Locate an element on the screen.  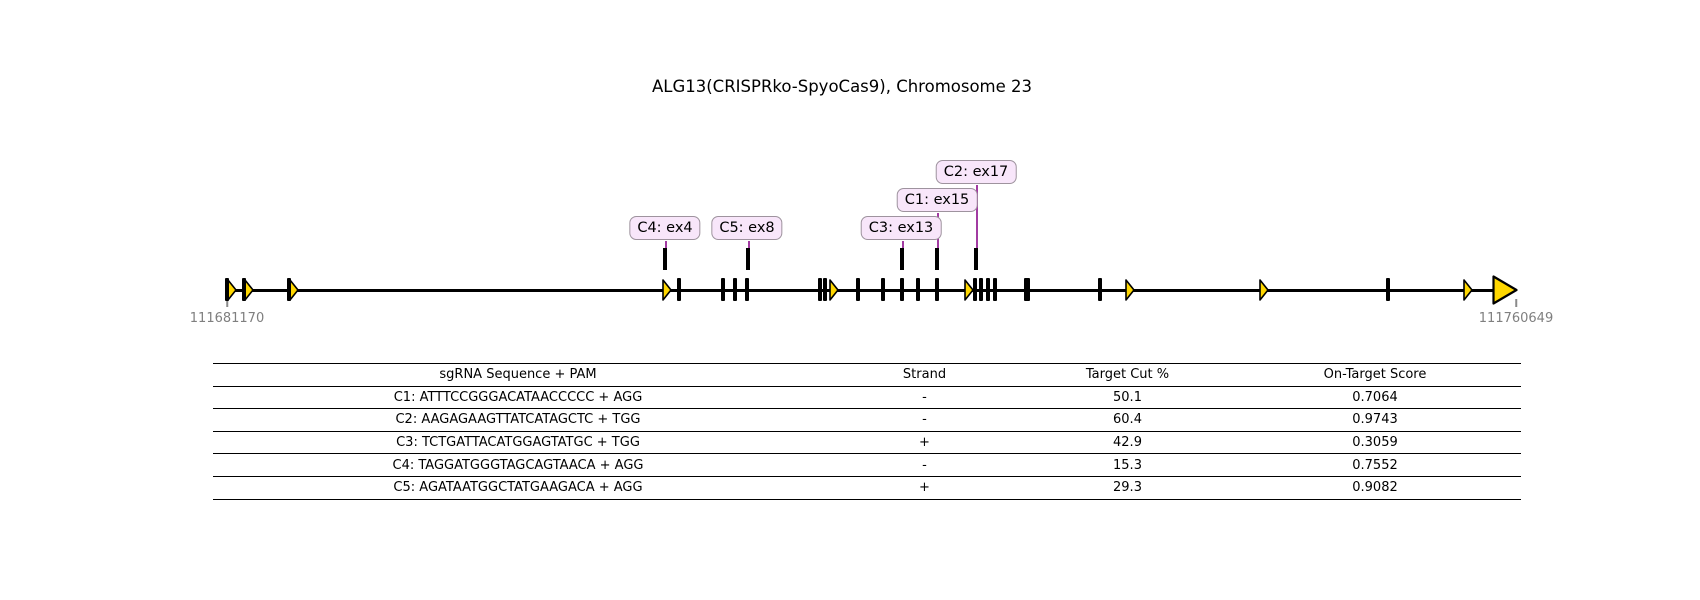
leader-line-c5 is located at coordinates (749, 244).